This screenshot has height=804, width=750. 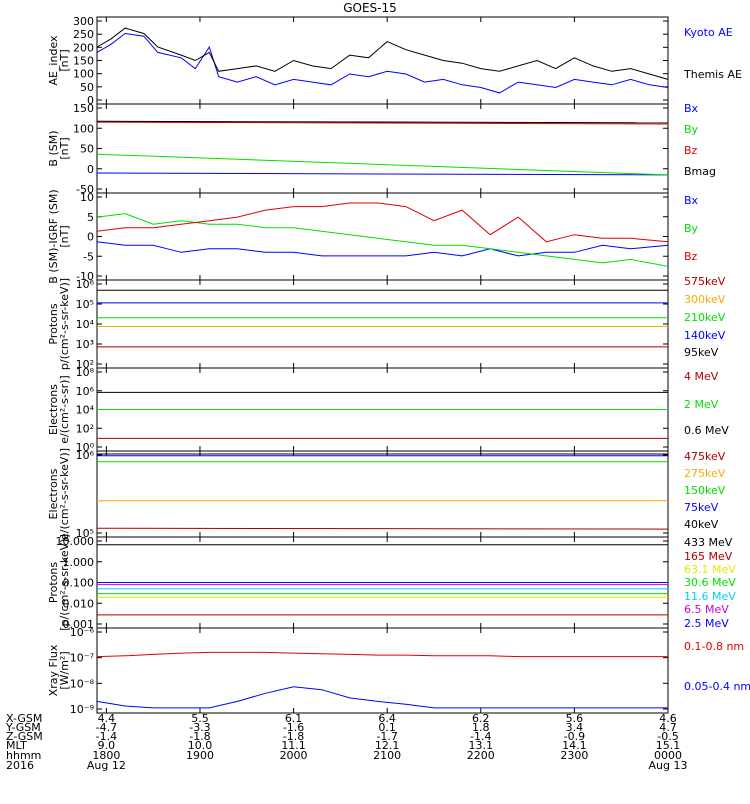 I want to click on ephemeris-value: -1.7, so click(x=386, y=736).